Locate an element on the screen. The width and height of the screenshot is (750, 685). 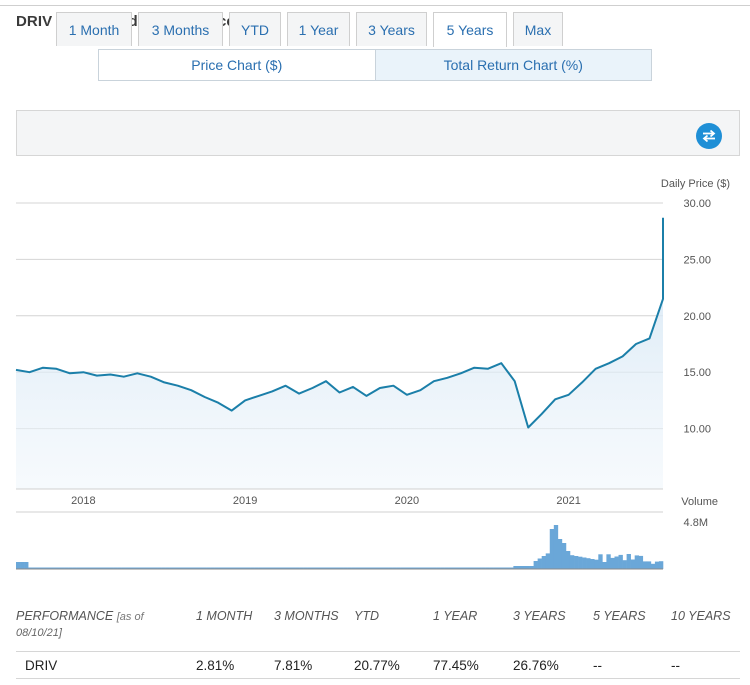
total-return-chart-tab: Total Return Chart (%) is located at coordinates (512, 65).